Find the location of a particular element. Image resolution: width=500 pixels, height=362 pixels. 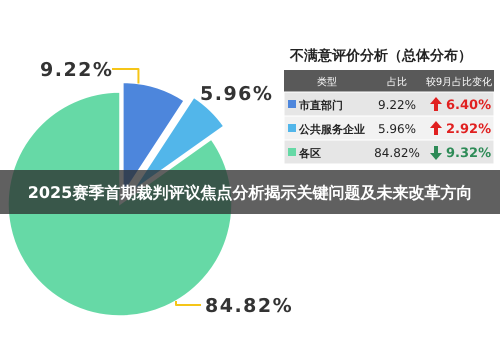

data-label: 5.96% is located at coordinates (237, 94).